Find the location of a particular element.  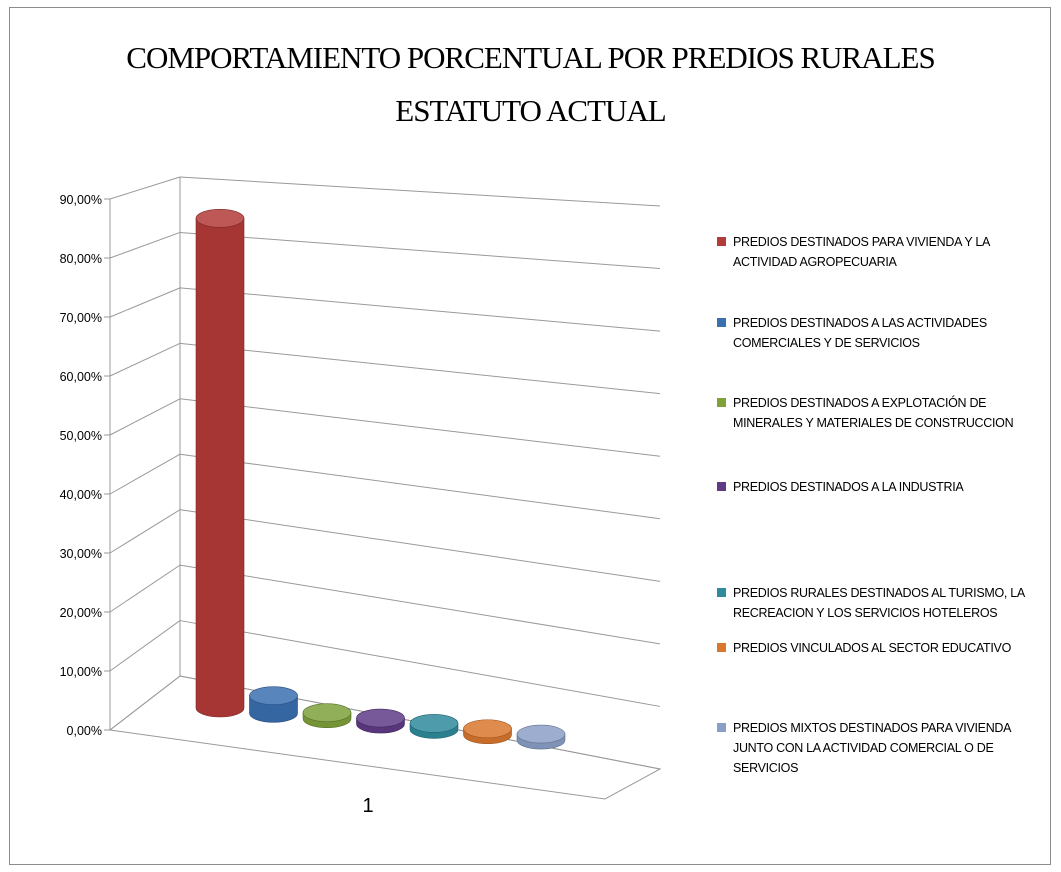

legend-label-line: PREDIOS MIXTOS DESTINADOS PARA VIVIENDA is located at coordinates (872, 728).